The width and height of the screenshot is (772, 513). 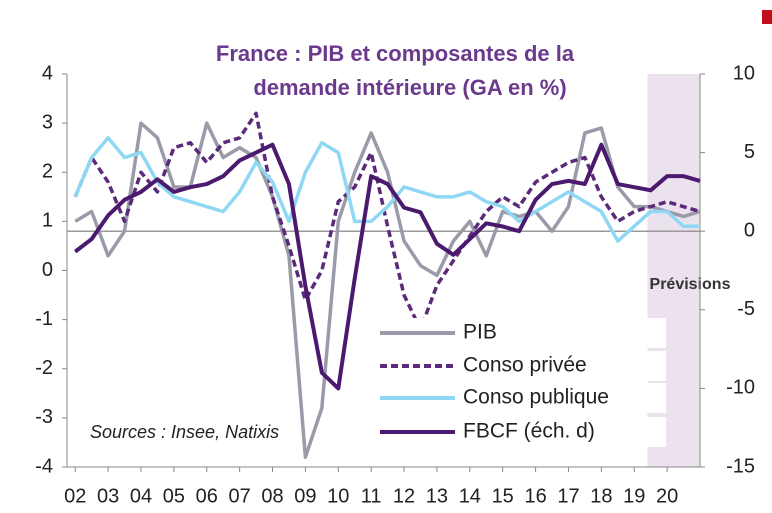 What do you see at coordinates (525, 365) in the screenshot?
I see `legend-label: Conso privée` at bounding box center [525, 365].